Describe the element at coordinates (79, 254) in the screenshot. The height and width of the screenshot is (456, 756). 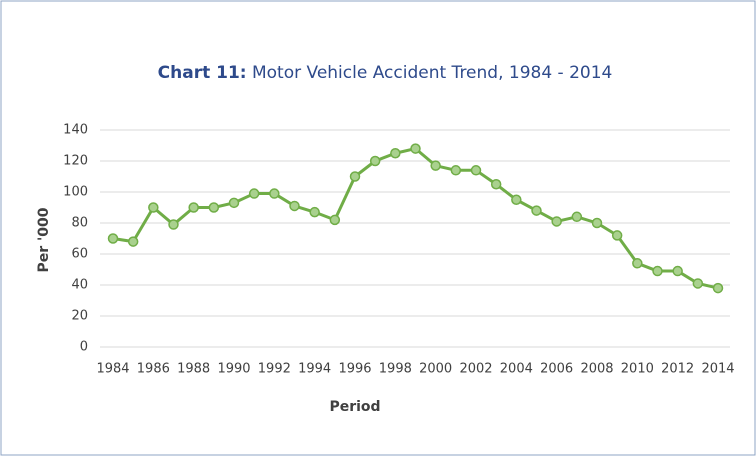
I see `y-tick-label: 60` at that location.